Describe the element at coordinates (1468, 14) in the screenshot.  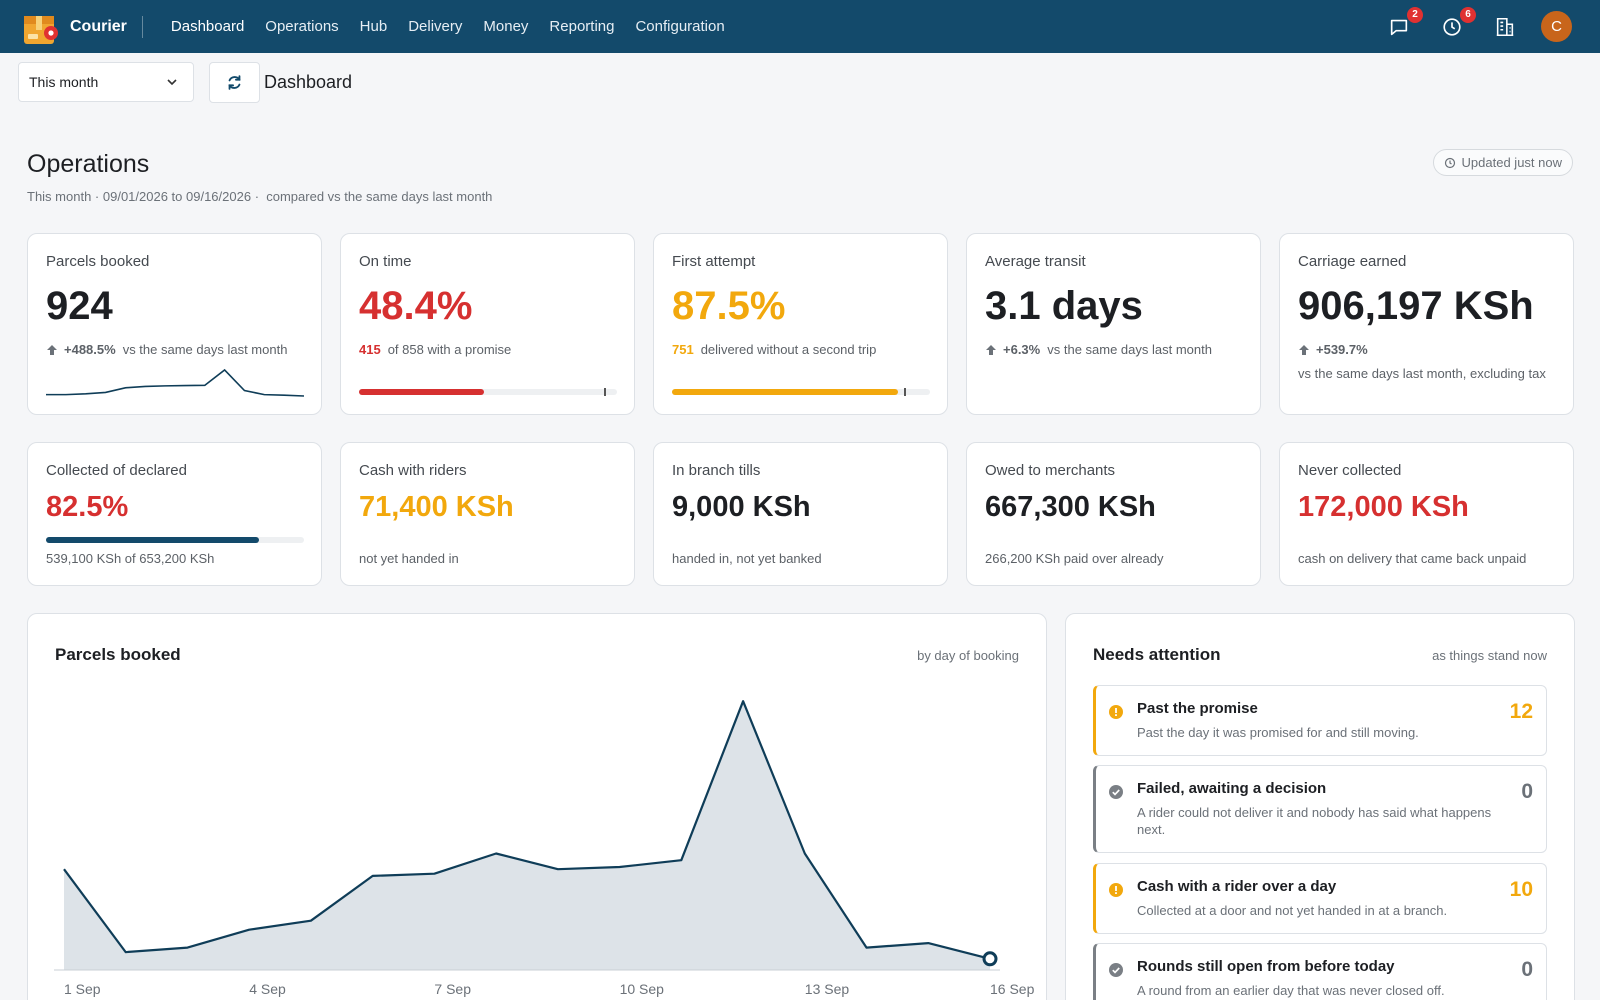
I see `history-badge: 6` at that location.